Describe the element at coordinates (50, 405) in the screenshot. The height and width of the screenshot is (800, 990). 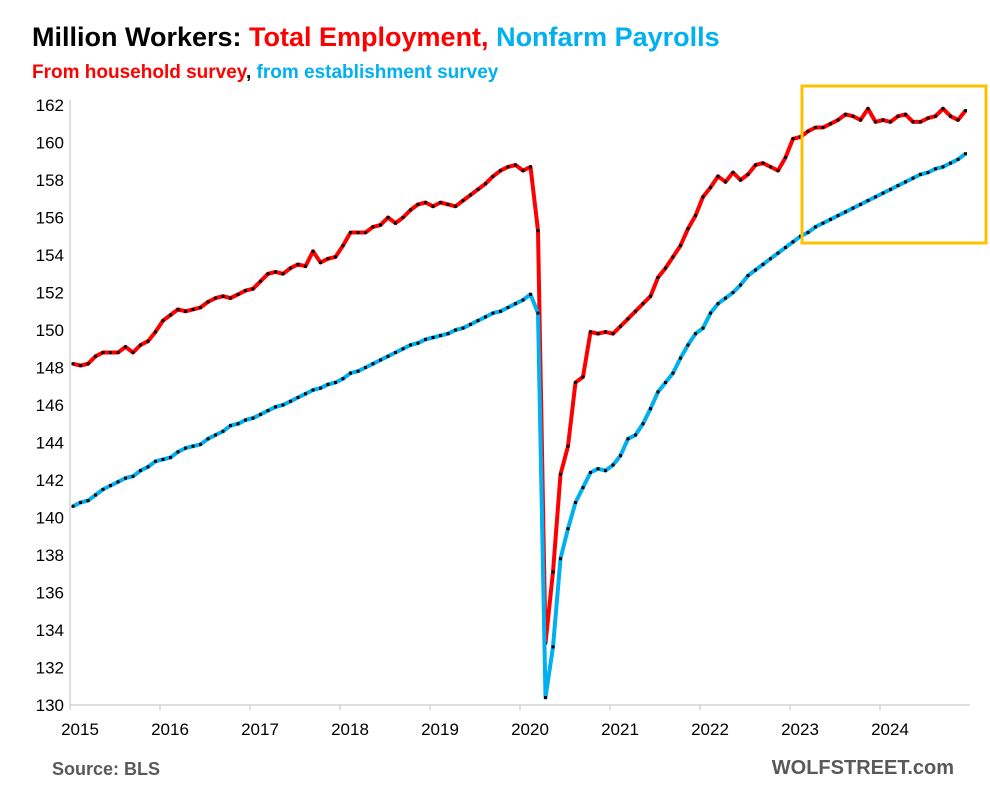
I see `y-tick-label: 146` at that location.